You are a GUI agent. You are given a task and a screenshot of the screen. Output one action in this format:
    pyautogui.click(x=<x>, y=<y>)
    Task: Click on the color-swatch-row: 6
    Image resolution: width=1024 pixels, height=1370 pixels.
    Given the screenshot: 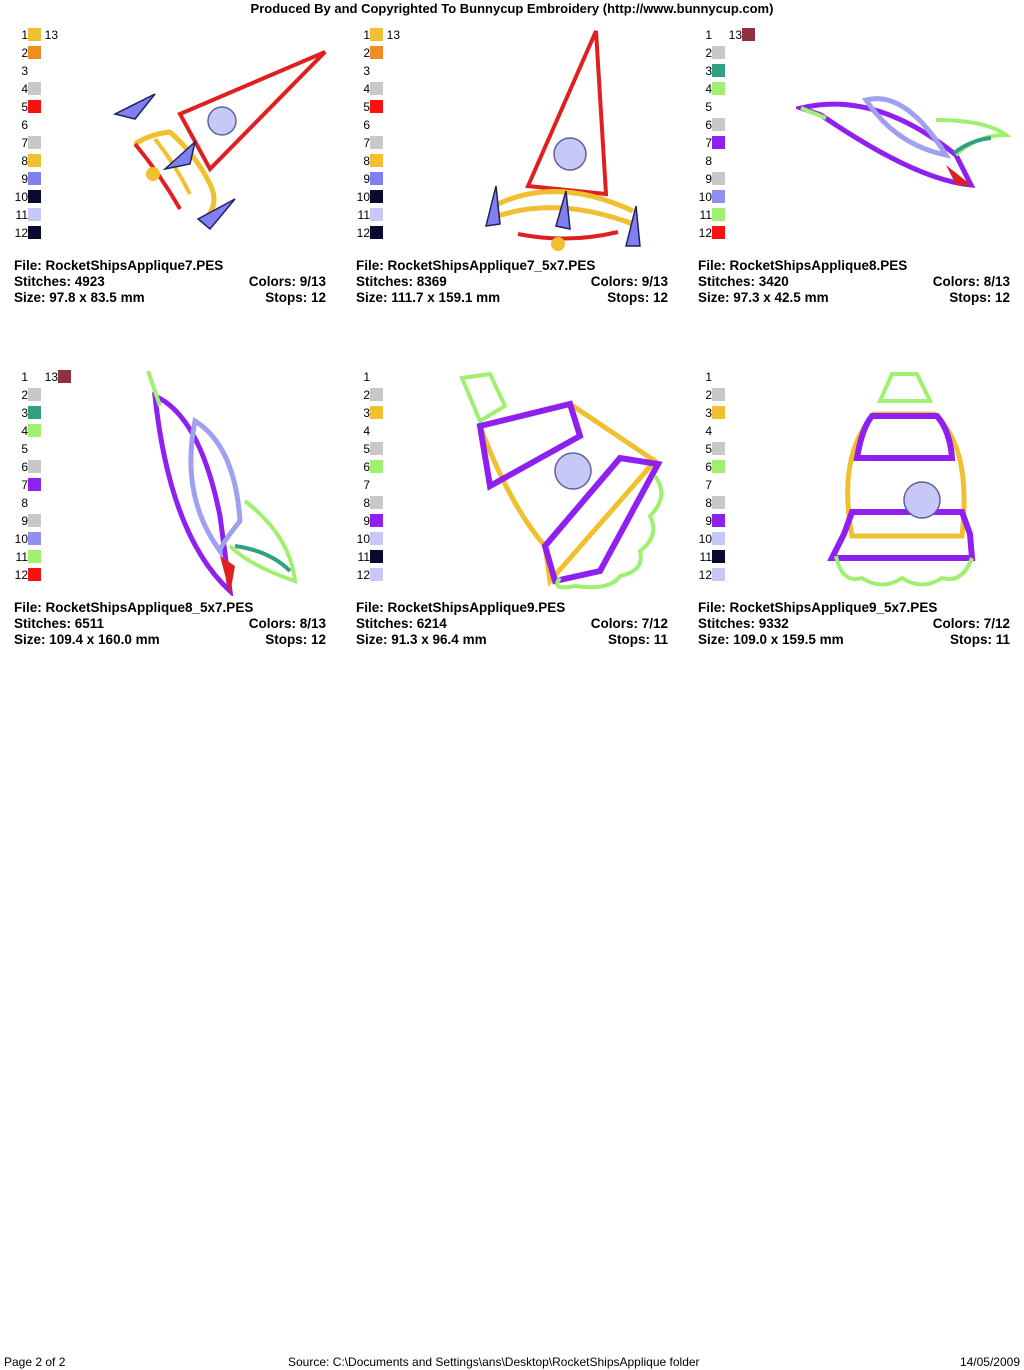 What is the action you would take?
    pyautogui.click(x=29, y=467)
    